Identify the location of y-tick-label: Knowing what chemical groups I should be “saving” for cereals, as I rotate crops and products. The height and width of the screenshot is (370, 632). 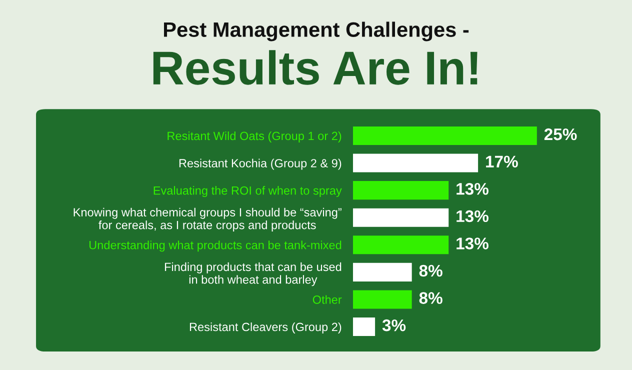
(208, 220).